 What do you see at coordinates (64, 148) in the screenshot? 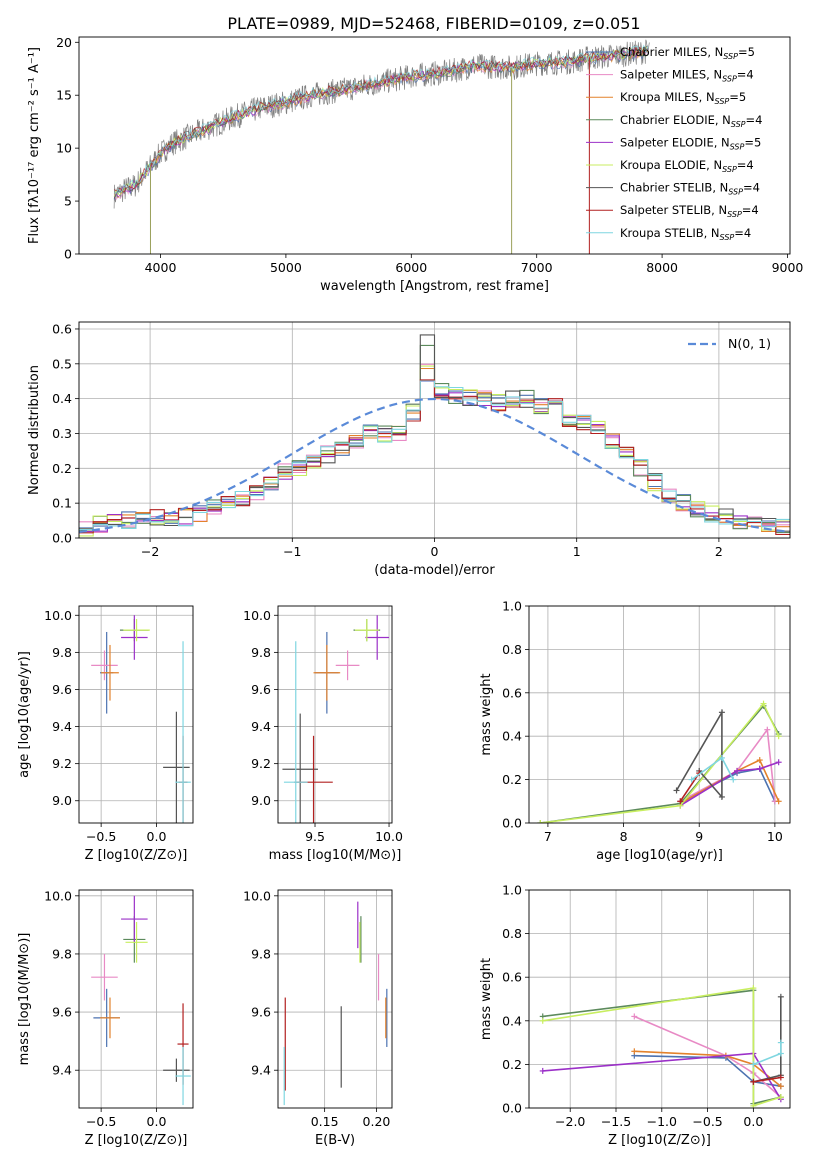
I see `y-tick-label: 10` at bounding box center [64, 148].